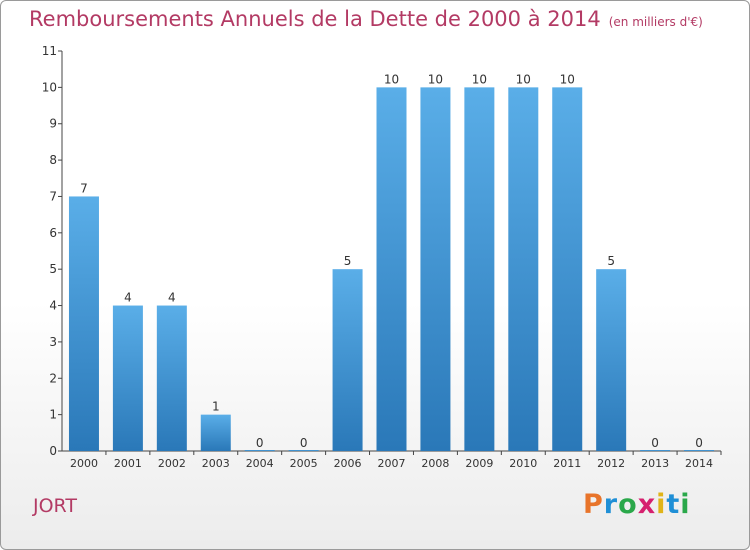  I want to click on y-tick-label: 0, so click(53, 451).